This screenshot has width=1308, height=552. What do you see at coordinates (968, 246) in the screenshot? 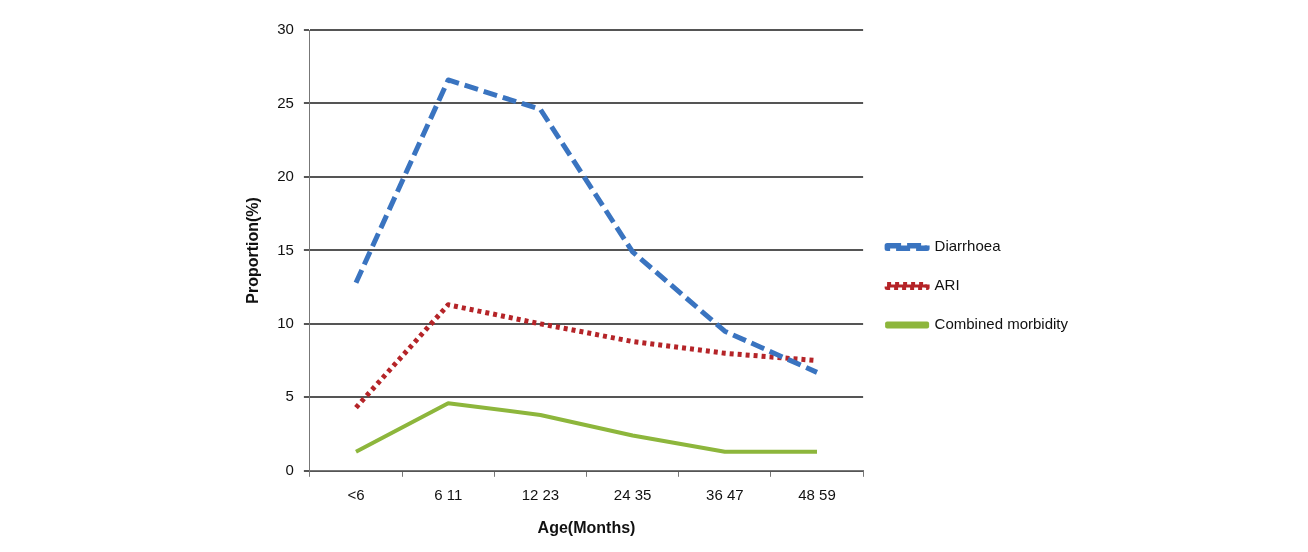
I see `legend-label: Diarrhoea` at bounding box center [968, 246].